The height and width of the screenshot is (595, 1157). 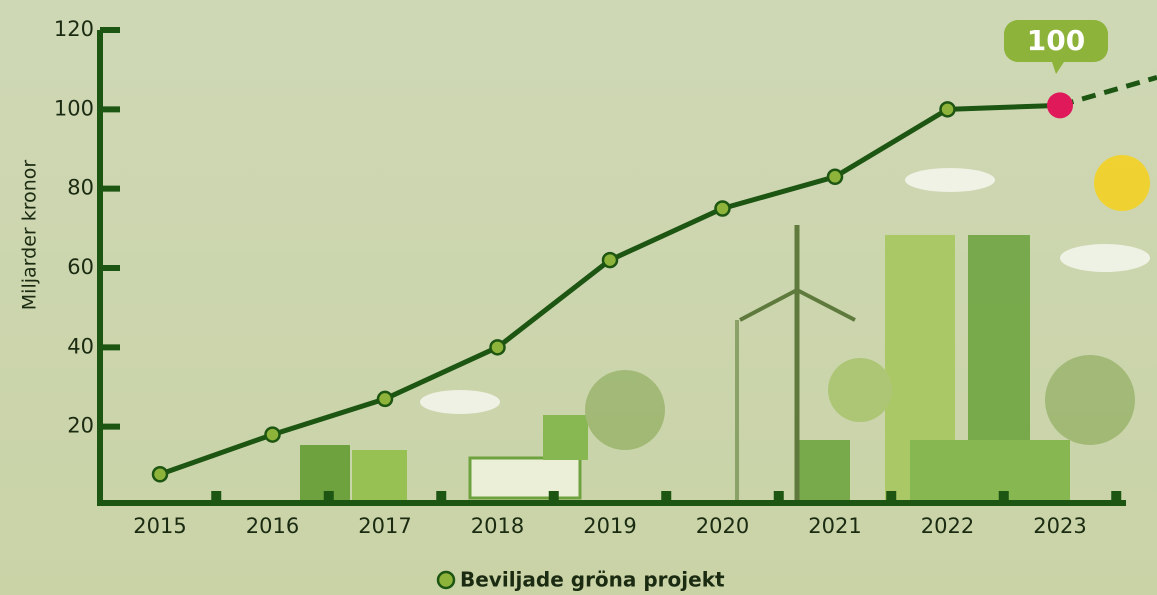 I want to click on x-tick-label: 2017, so click(x=384, y=526).